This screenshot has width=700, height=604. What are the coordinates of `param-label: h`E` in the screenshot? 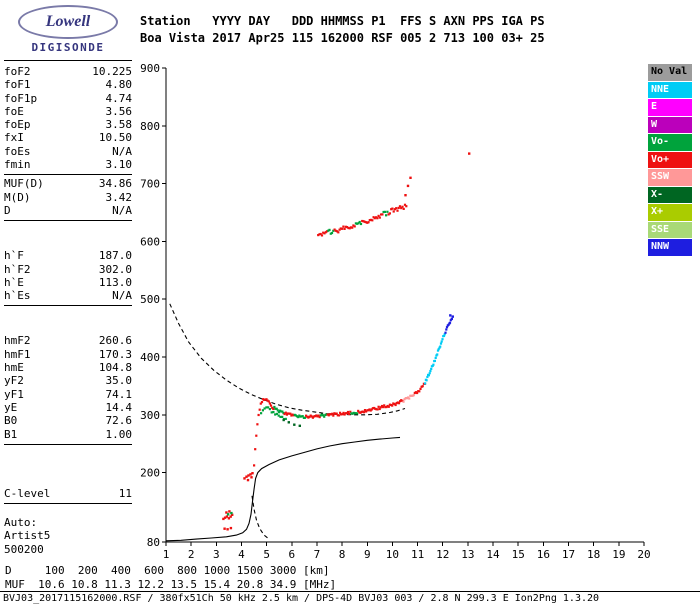 It's located at (14, 282).